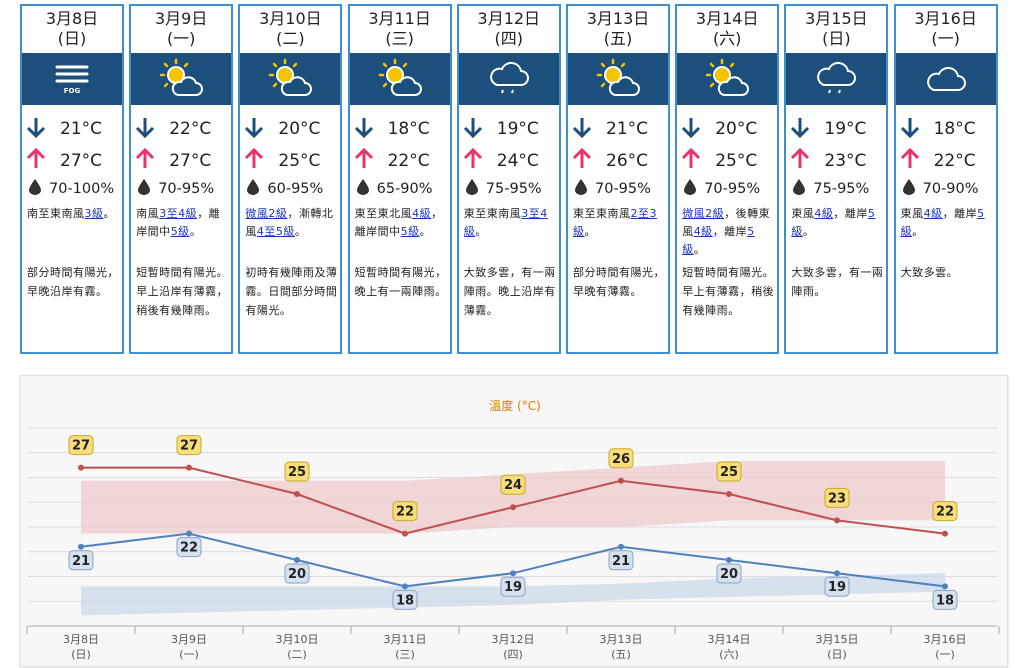 Image resolution: width=1024 pixels, height=668 pixels. Describe the element at coordinates (182, 291) in the screenshot. I see `weather-description: 短暫時間有陽光。早上沿岸有薄霧，稍後有幾陣雨。` at that location.